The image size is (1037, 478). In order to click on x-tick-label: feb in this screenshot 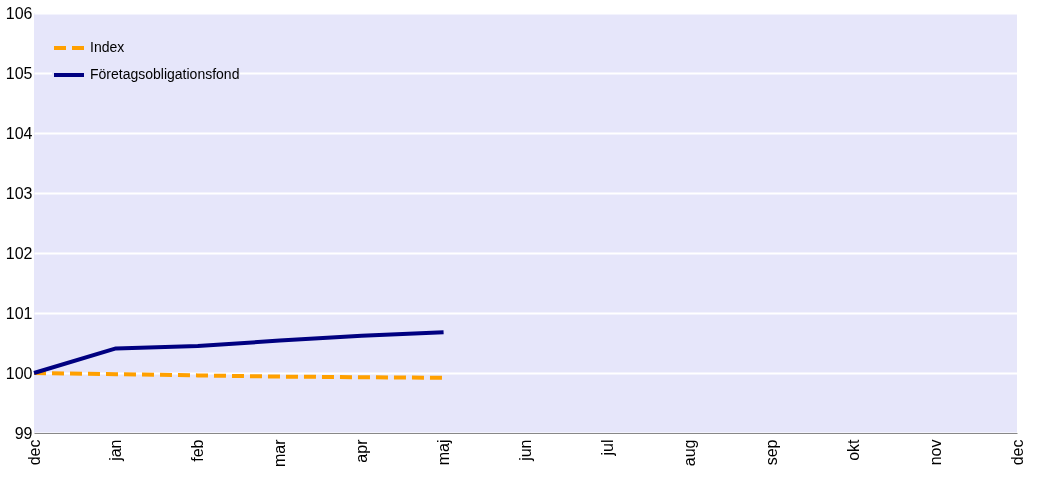, I will do `click(198, 450)`.